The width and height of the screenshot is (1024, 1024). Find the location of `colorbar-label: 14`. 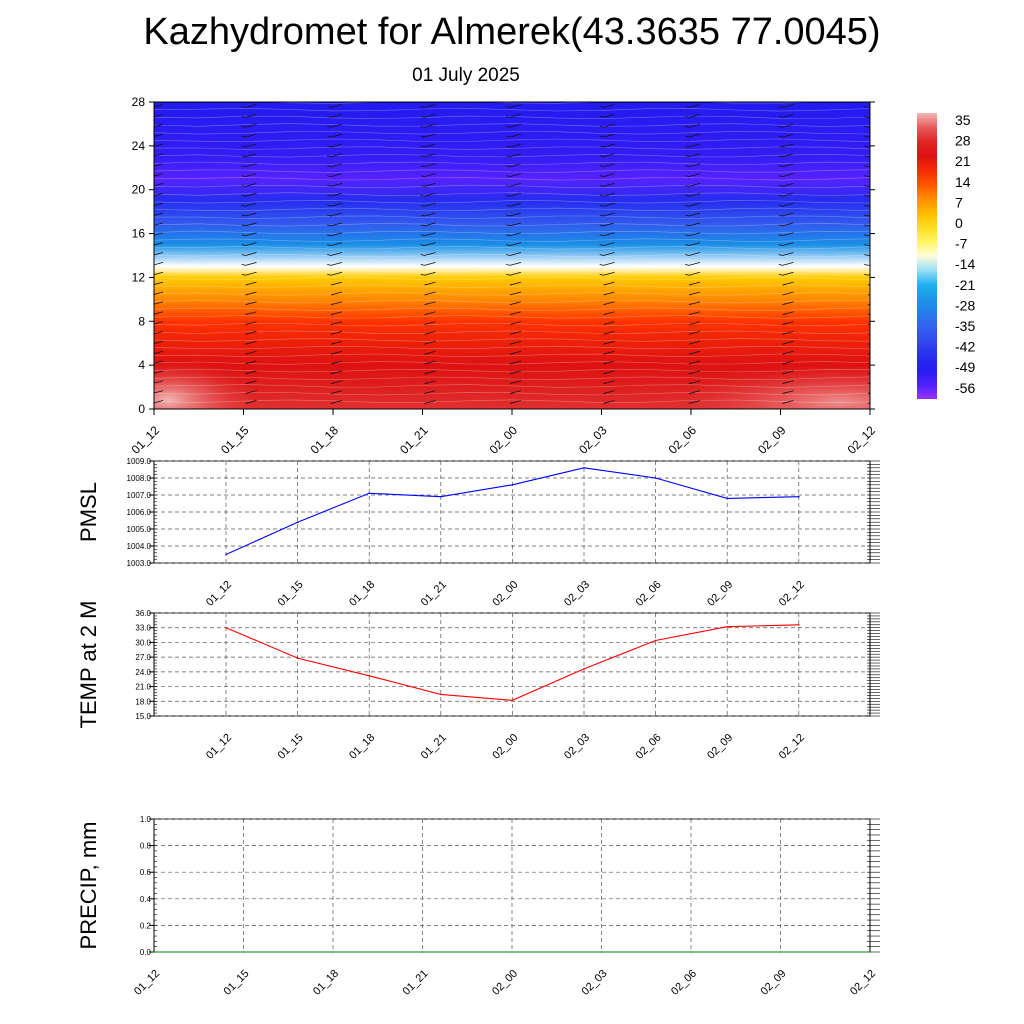

colorbar-label: 14 is located at coordinates (963, 182).